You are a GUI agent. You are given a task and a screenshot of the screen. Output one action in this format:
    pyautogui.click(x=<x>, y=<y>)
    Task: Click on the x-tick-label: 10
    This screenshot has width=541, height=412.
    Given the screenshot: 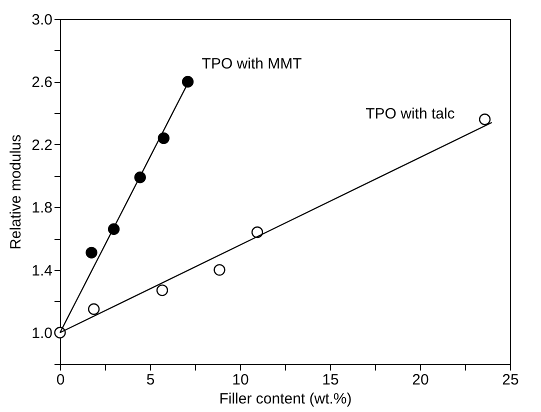 What is the action you would take?
    pyautogui.click(x=240, y=380)
    